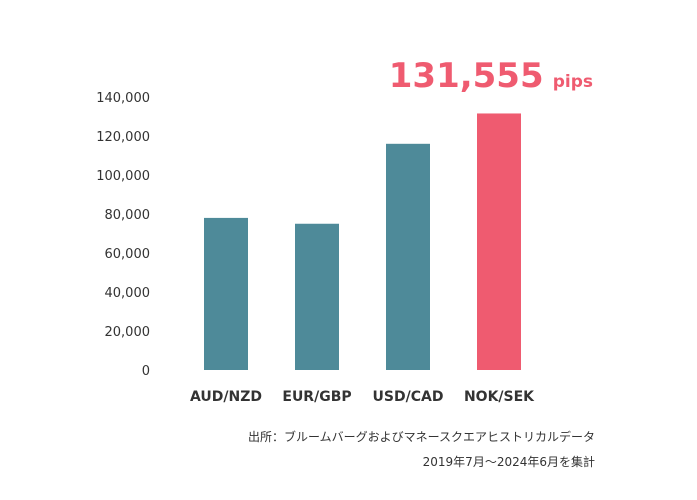  I want to click on y-tick-label: 80,000, so click(128, 215).